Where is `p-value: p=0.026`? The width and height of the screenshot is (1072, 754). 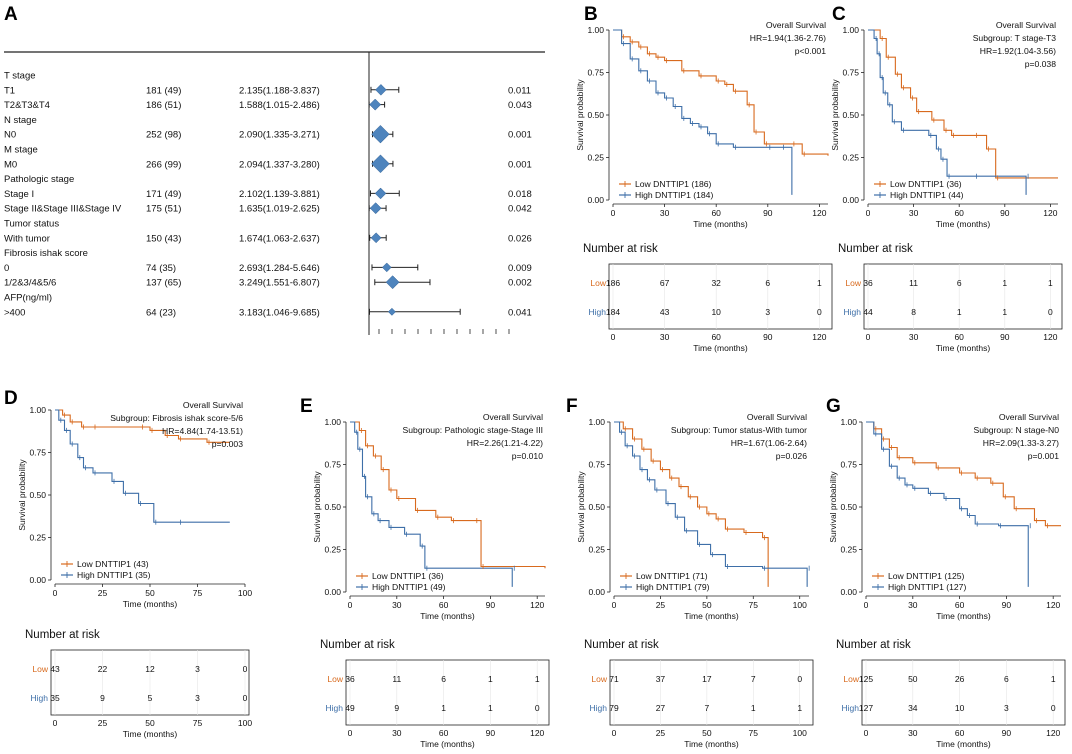
p-value: p=0.026 is located at coordinates (792, 456).